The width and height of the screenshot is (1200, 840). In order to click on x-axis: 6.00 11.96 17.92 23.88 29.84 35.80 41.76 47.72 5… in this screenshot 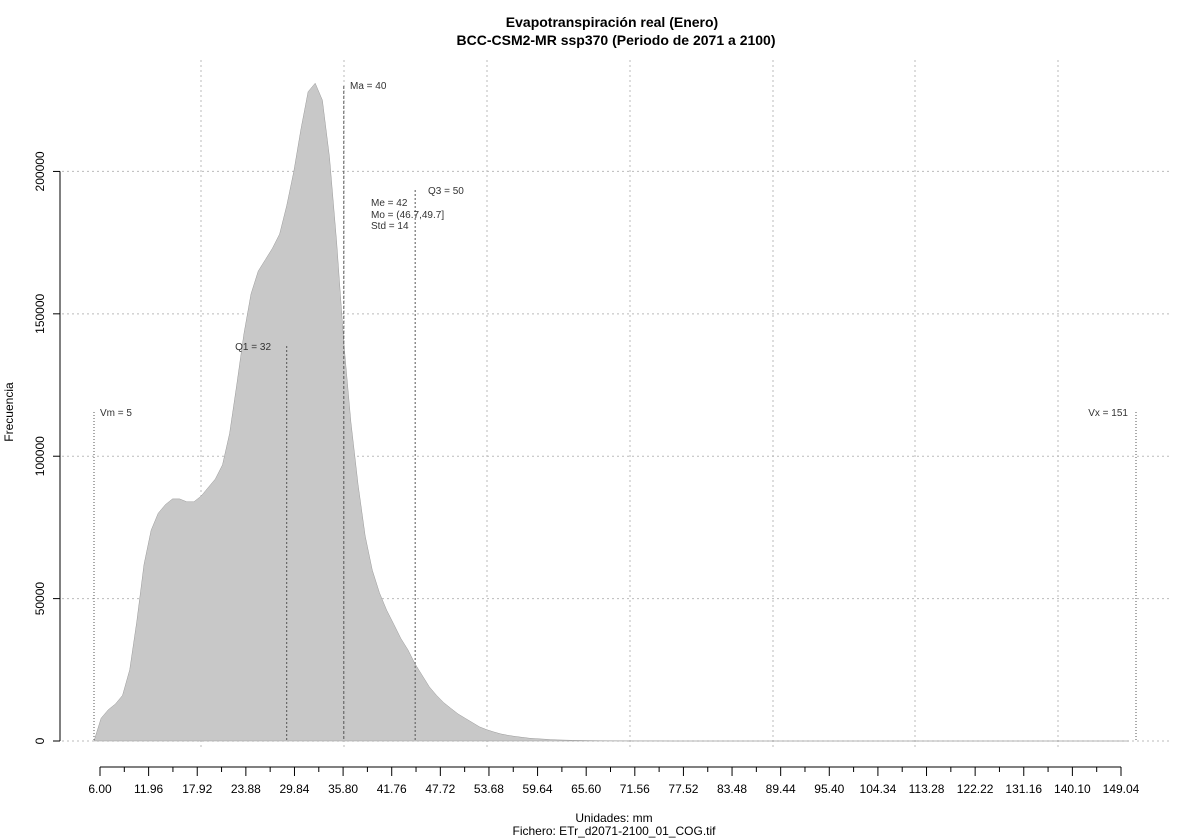, I will do `click(614, 781)`.